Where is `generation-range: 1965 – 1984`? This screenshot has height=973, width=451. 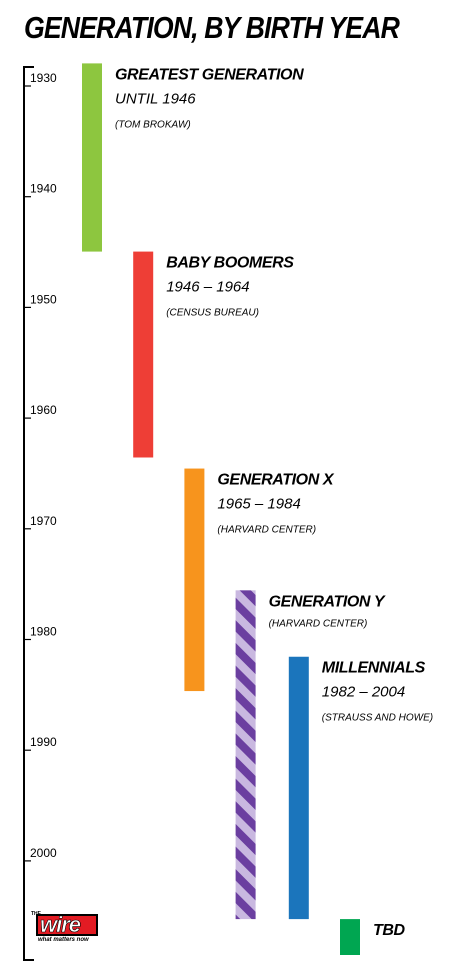 generation-range: 1965 – 1984 is located at coordinates (258, 504).